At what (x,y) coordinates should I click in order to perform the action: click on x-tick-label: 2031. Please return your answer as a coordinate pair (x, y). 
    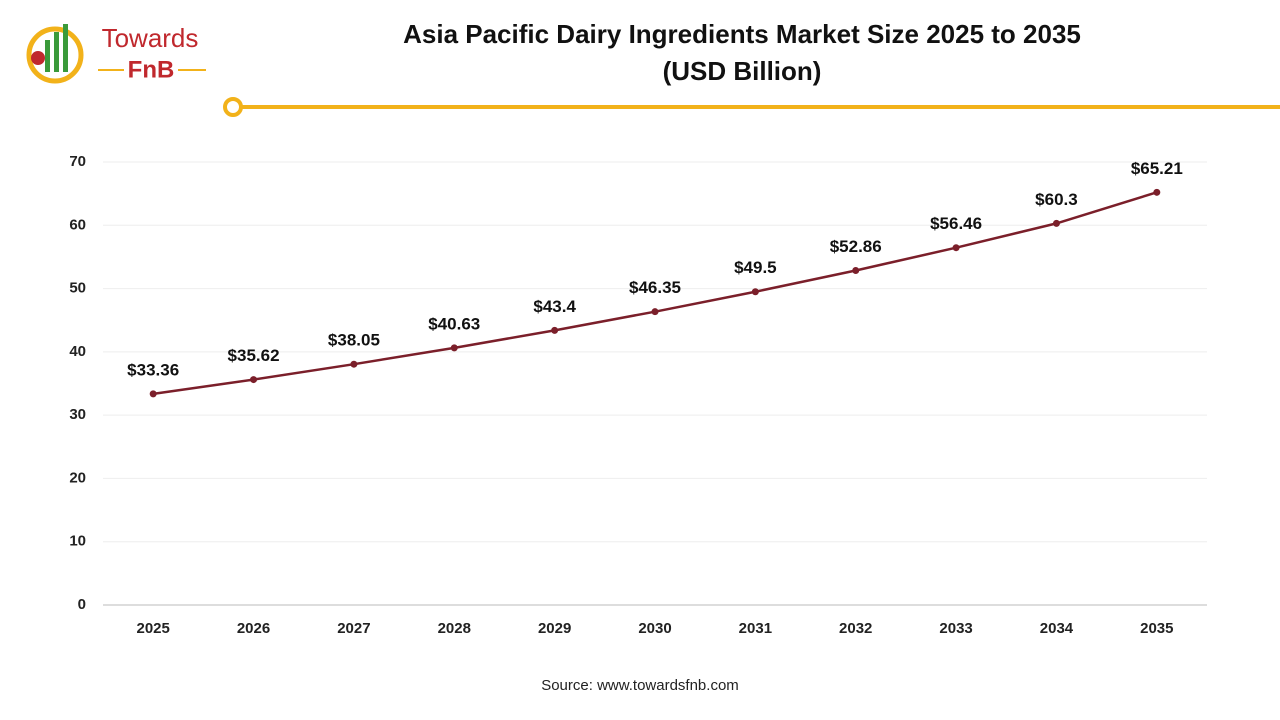
    Looking at the image, I should click on (755, 628).